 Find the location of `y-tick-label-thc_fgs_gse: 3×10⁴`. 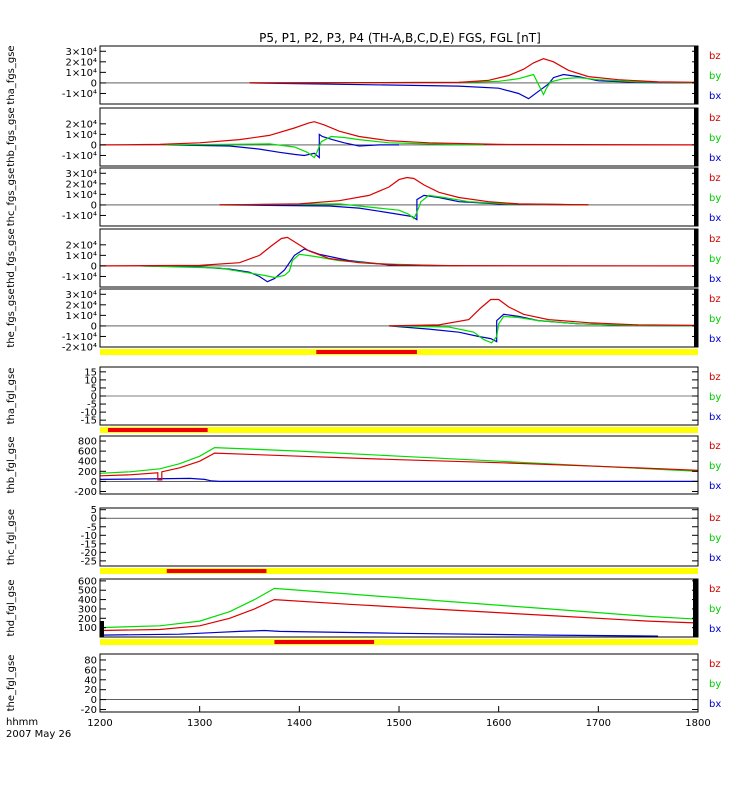

y-tick-label-thc_fgs_gse: 3×10⁴ is located at coordinates (81, 174).